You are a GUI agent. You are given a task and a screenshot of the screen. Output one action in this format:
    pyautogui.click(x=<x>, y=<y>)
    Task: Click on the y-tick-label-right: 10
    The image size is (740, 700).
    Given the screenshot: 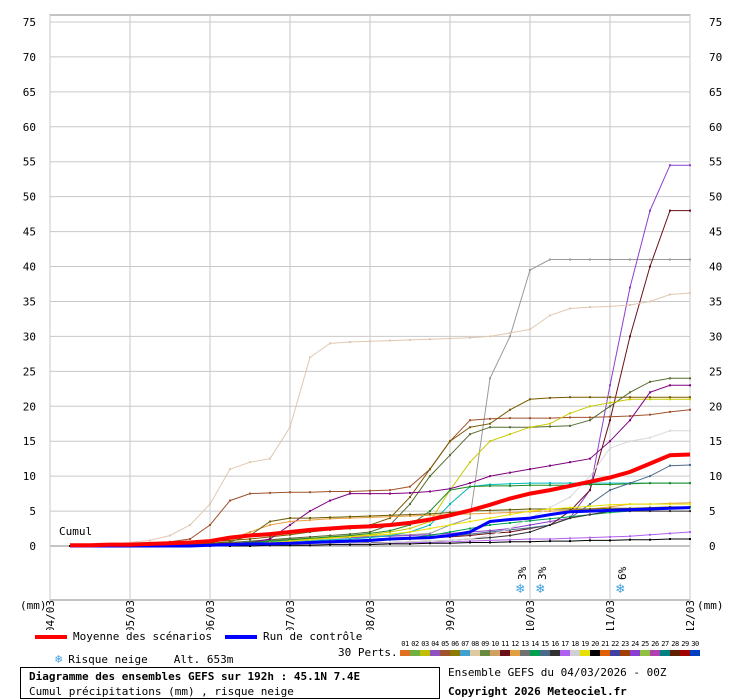 What is the action you would take?
    pyautogui.click(x=715, y=476)
    